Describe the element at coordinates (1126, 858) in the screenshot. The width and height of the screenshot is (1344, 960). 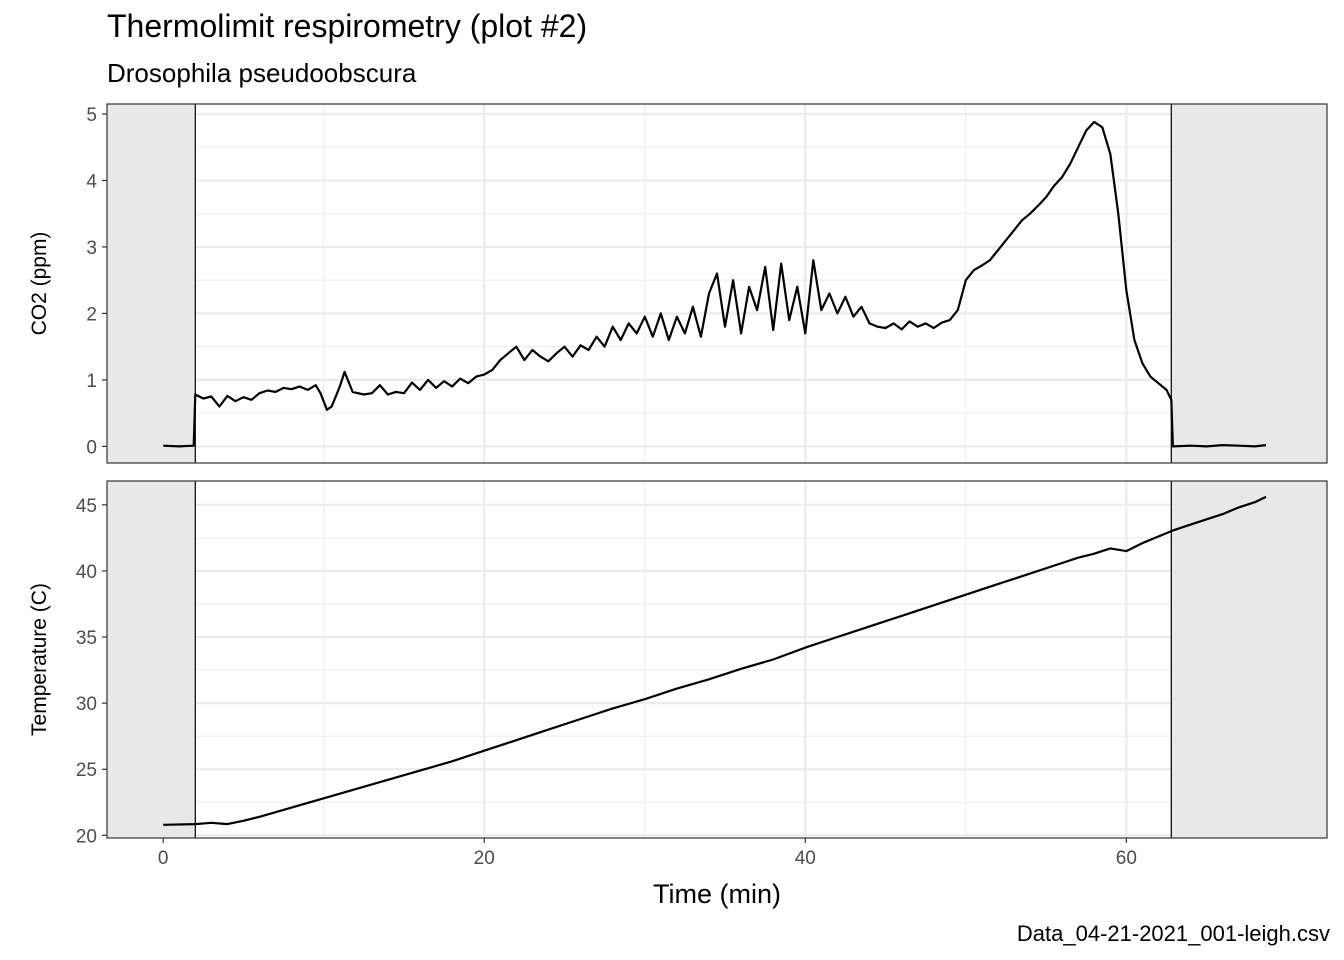
I see `x-tick-label: 60` at that location.